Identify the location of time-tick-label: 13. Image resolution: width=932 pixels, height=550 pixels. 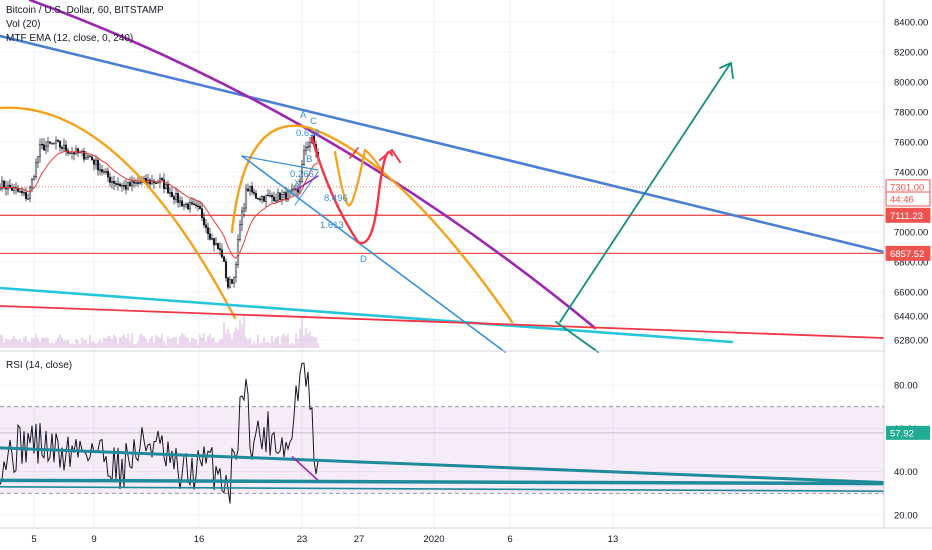
(613, 539).